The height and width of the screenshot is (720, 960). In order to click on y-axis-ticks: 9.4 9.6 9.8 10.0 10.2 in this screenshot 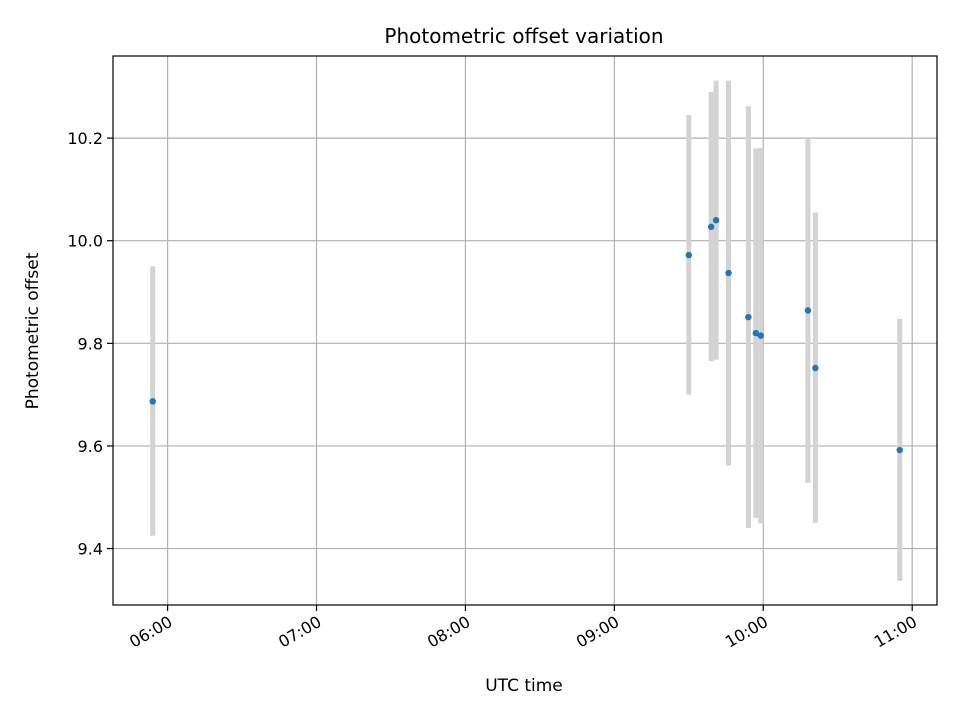, I will do `click(90, 344)`.